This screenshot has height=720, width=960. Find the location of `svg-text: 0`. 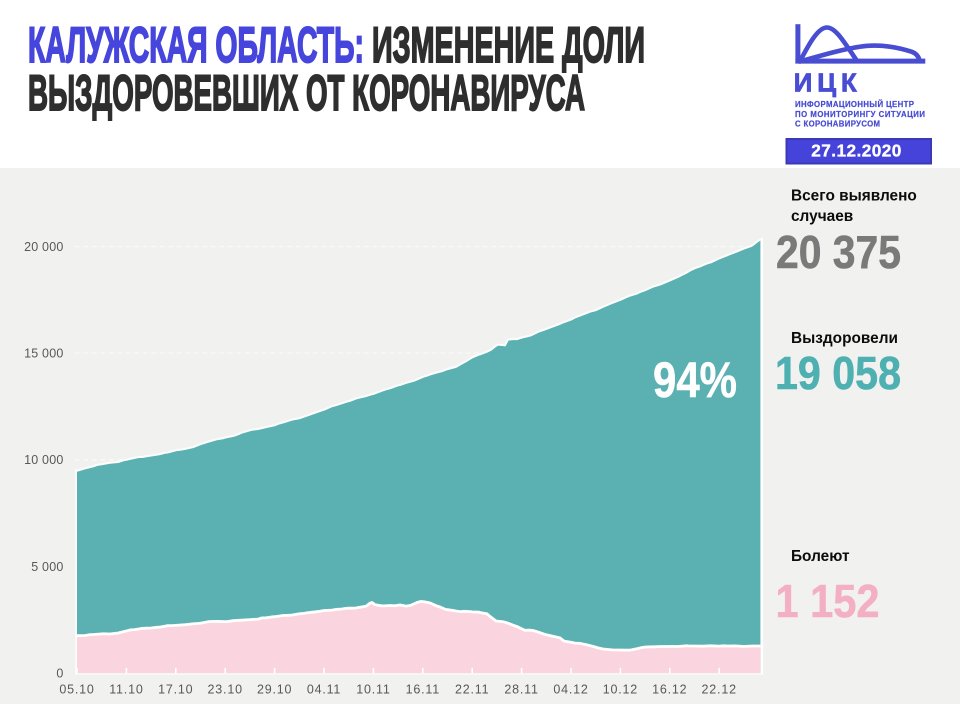

svg-text: 0 is located at coordinates (59, 674).